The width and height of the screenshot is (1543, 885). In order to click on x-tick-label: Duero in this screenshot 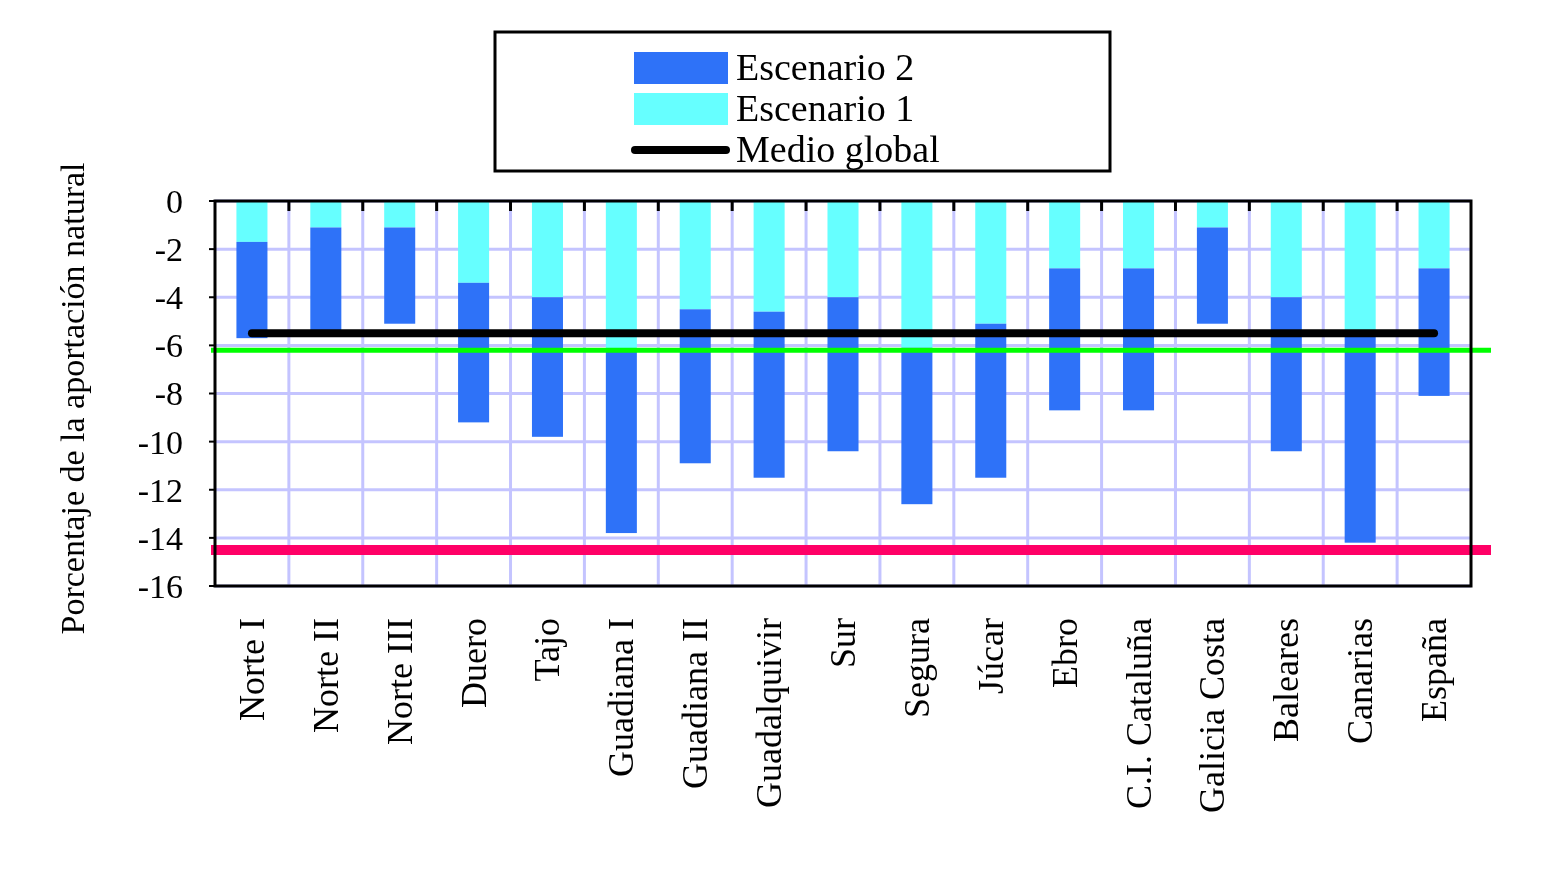, I will do `click(473, 663)`.